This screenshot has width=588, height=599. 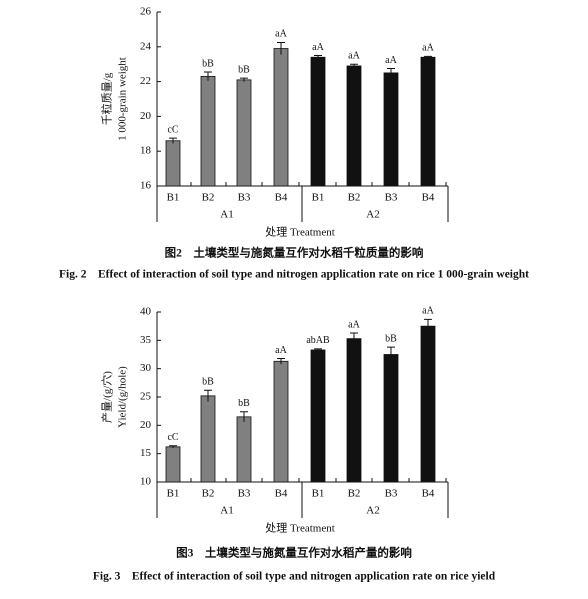 What do you see at coordinates (146, 453) in the screenshot?
I see `y-tick-label: 15` at bounding box center [146, 453].